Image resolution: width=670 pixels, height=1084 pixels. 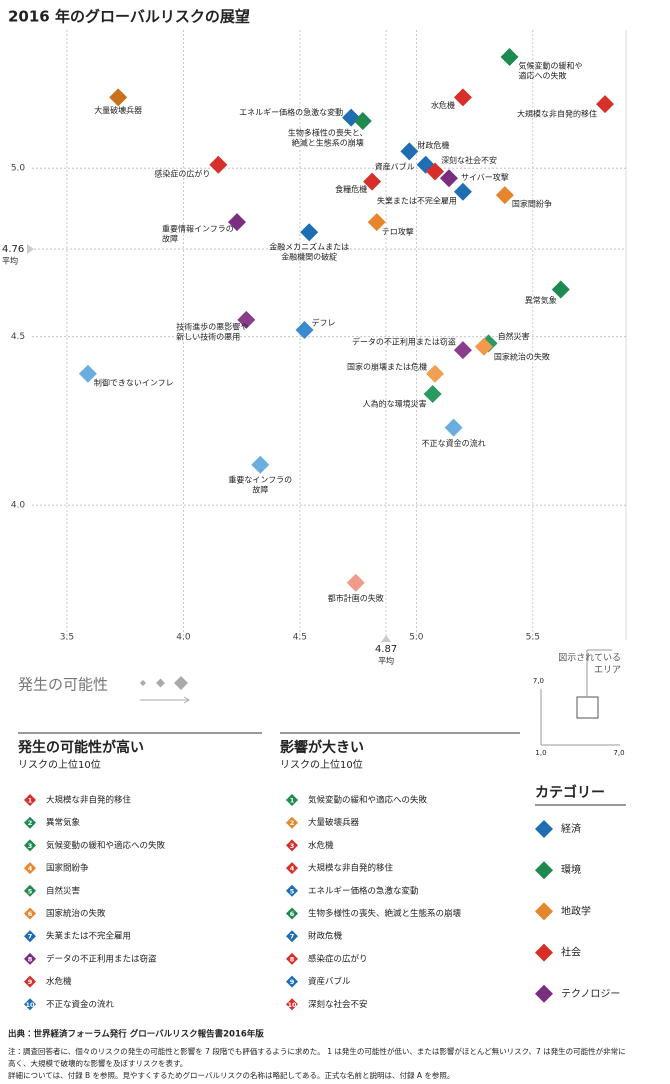 I want to click on inset-area, so click(x=587, y=707).